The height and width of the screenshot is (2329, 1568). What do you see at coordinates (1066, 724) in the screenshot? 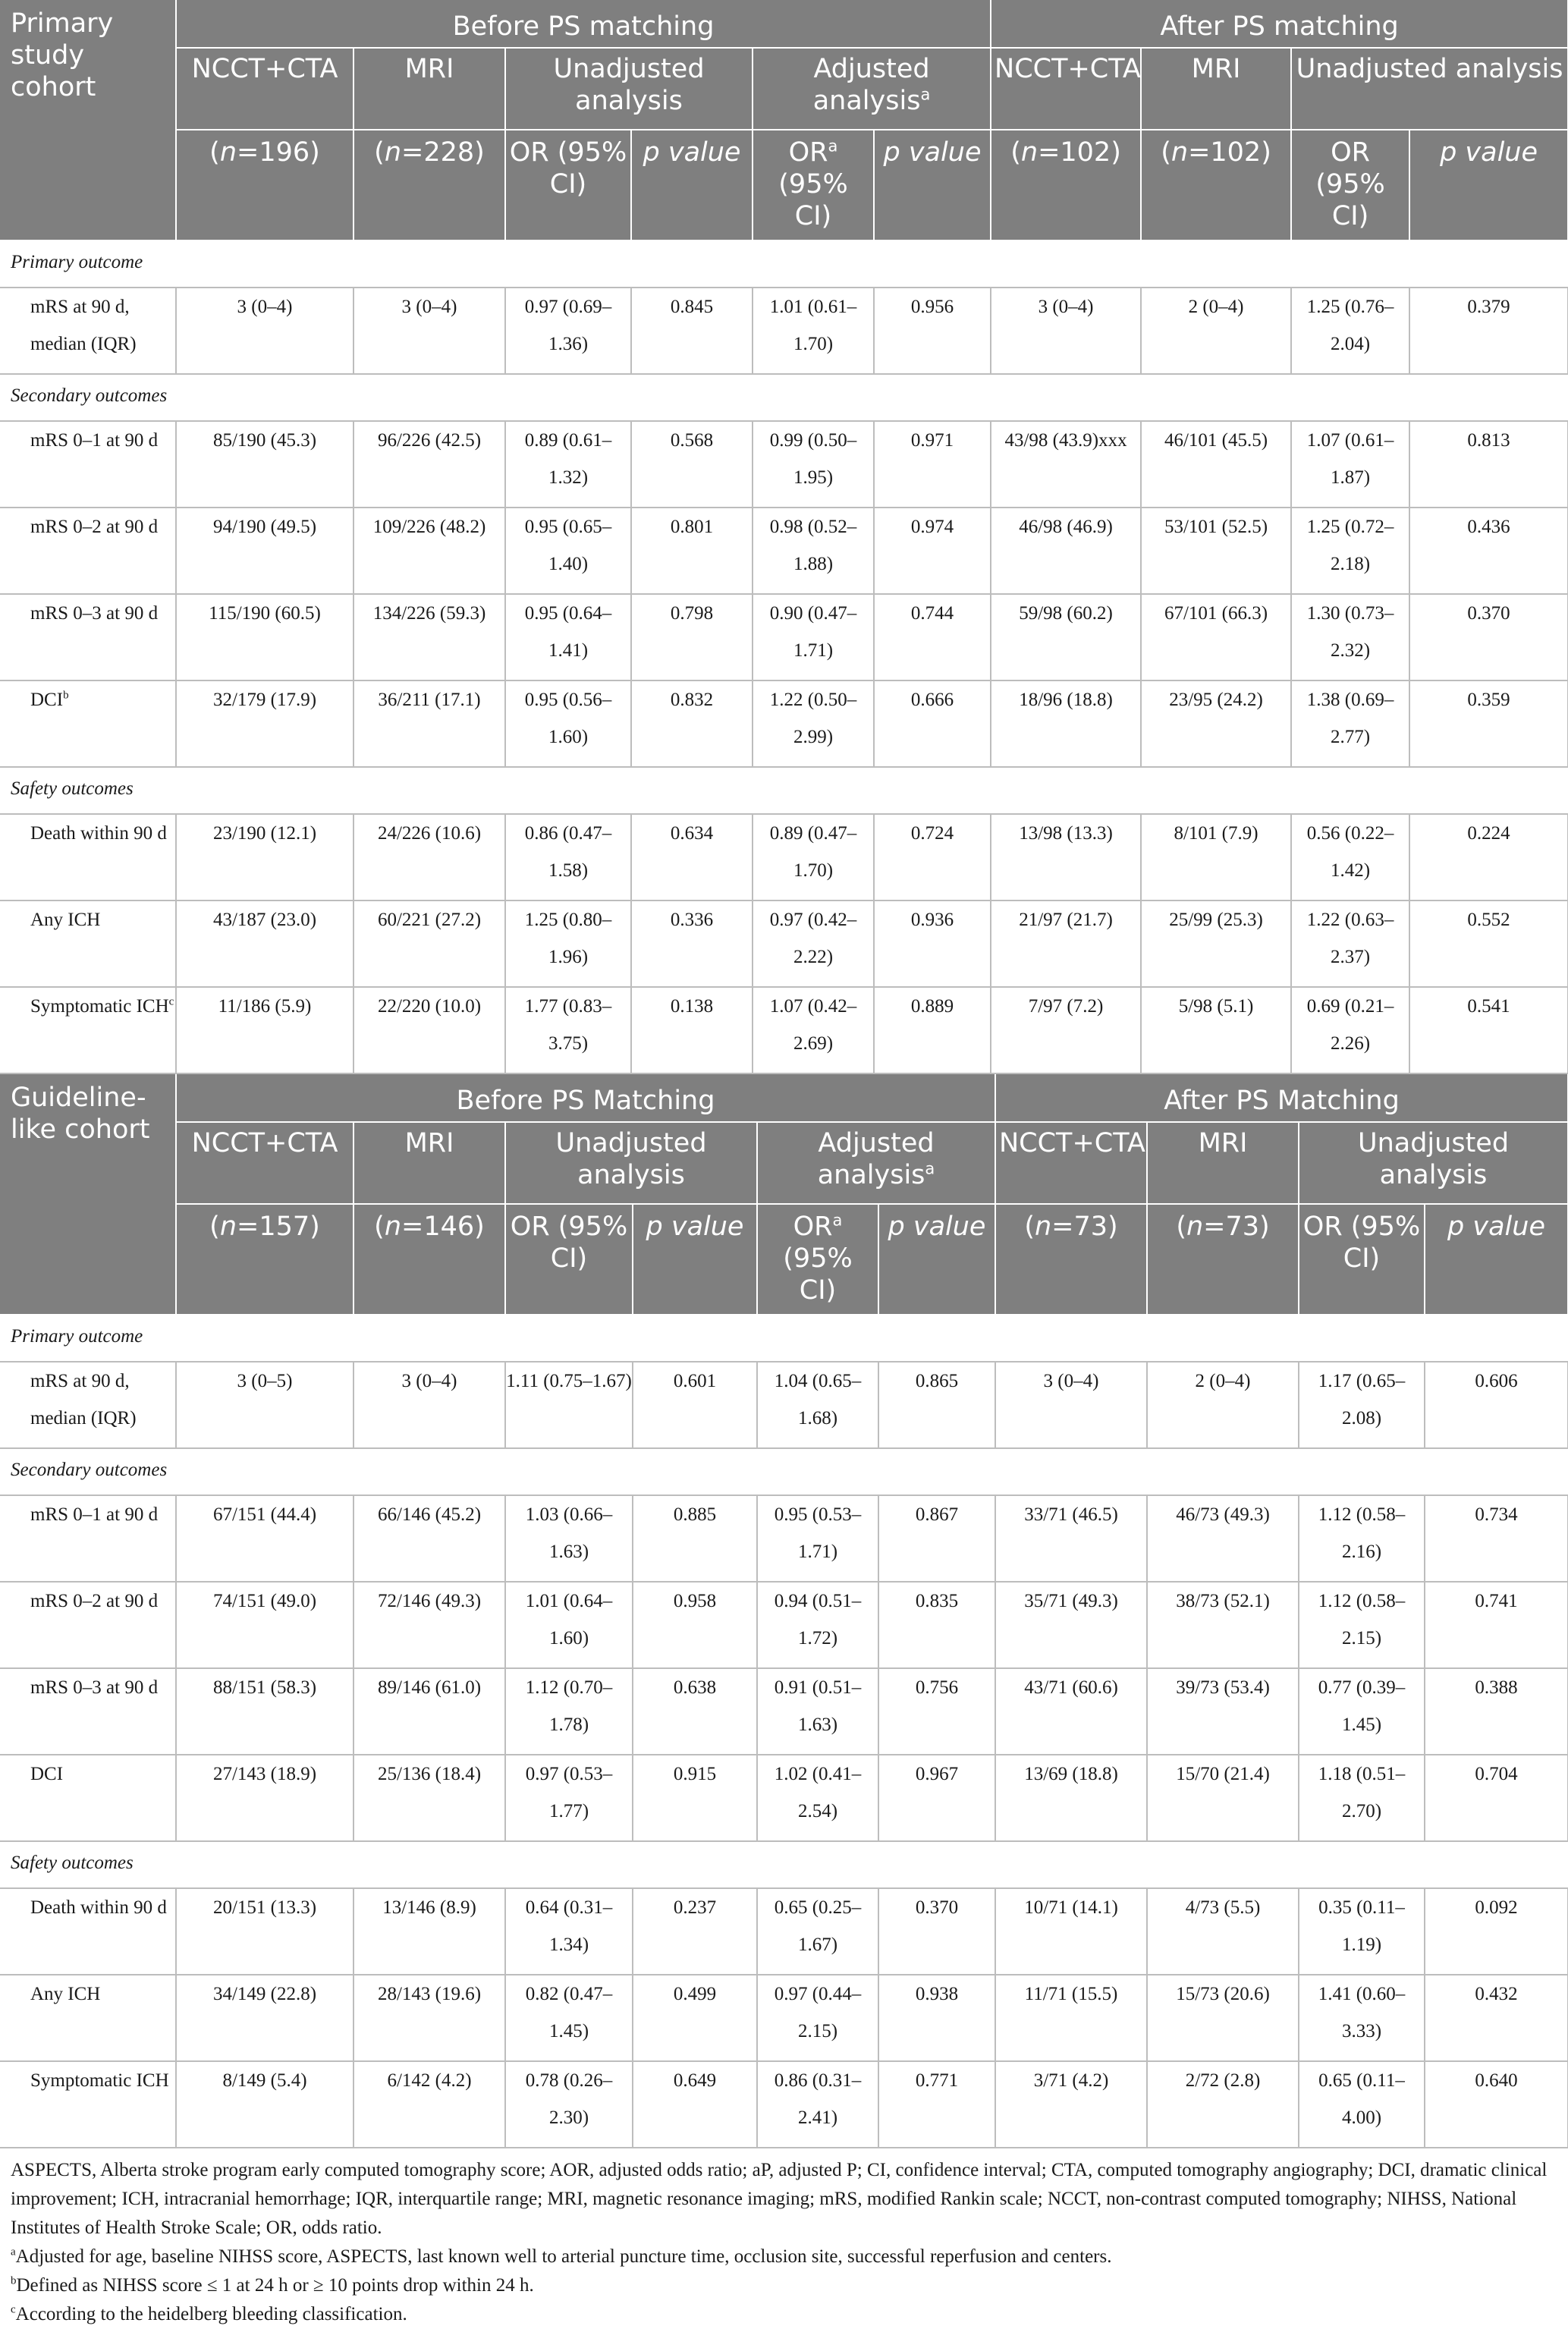
I see `cell-value: 18/96 (18.8)` at bounding box center [1066, 724].